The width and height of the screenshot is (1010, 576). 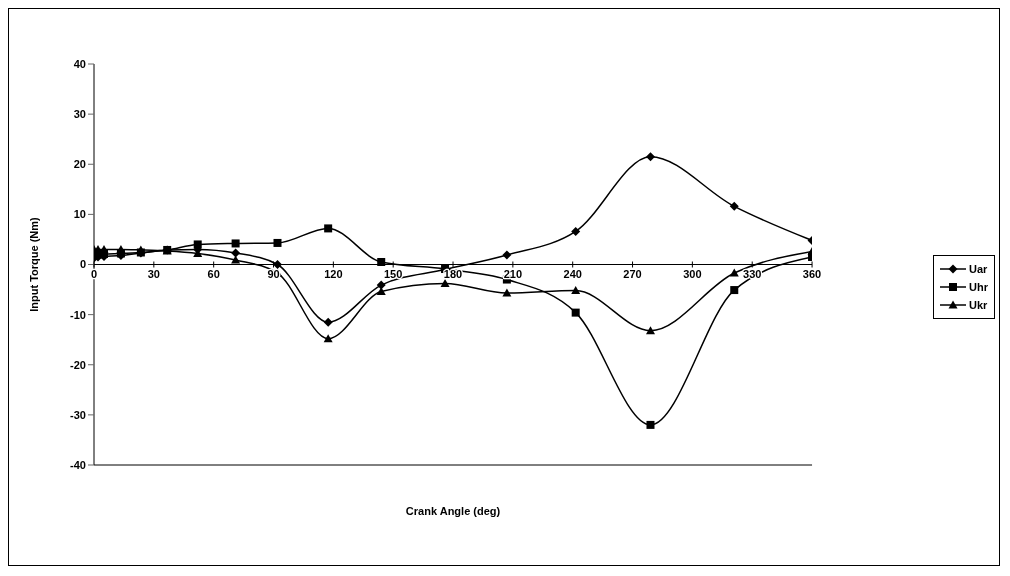 What do you see at coordinates (978, 287) in the screenshot?
I see `legend-label: Uhr` at bounding box center [978, 287].